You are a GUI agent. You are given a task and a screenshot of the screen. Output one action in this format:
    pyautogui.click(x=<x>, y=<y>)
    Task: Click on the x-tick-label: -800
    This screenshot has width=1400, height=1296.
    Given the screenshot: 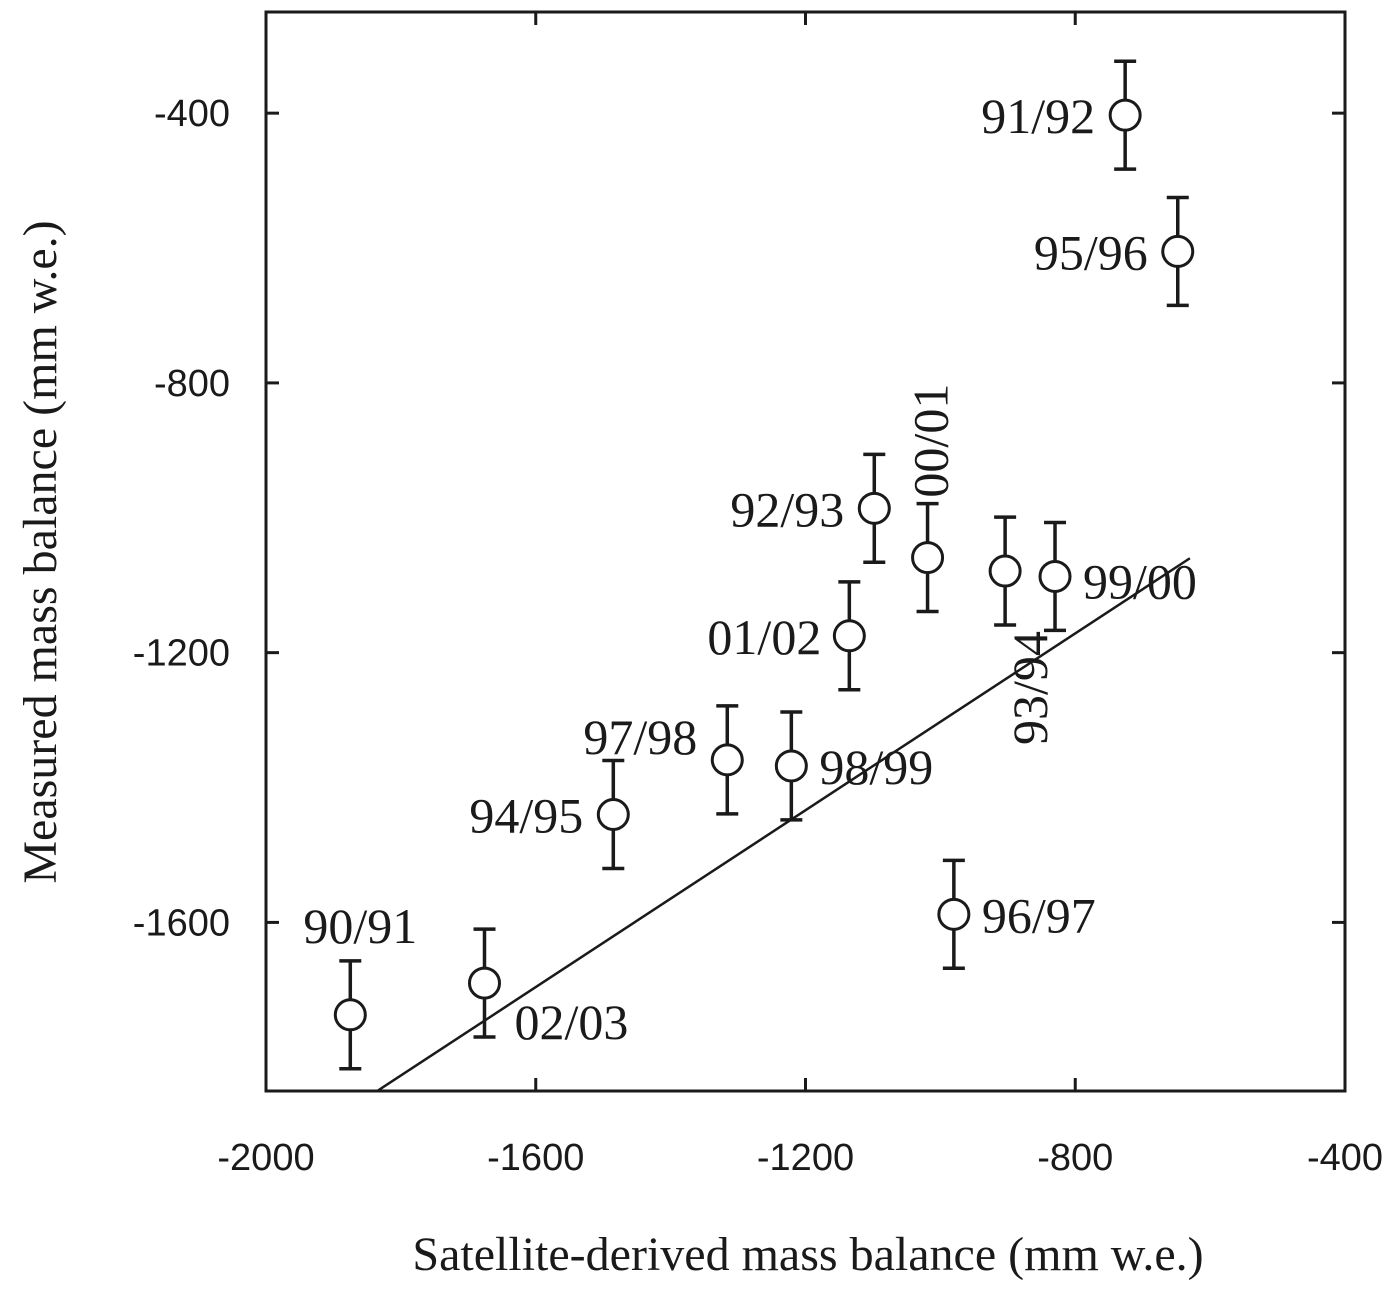 What is the action you would take?
    pyautogui.click(x=1075, y=1158)
    